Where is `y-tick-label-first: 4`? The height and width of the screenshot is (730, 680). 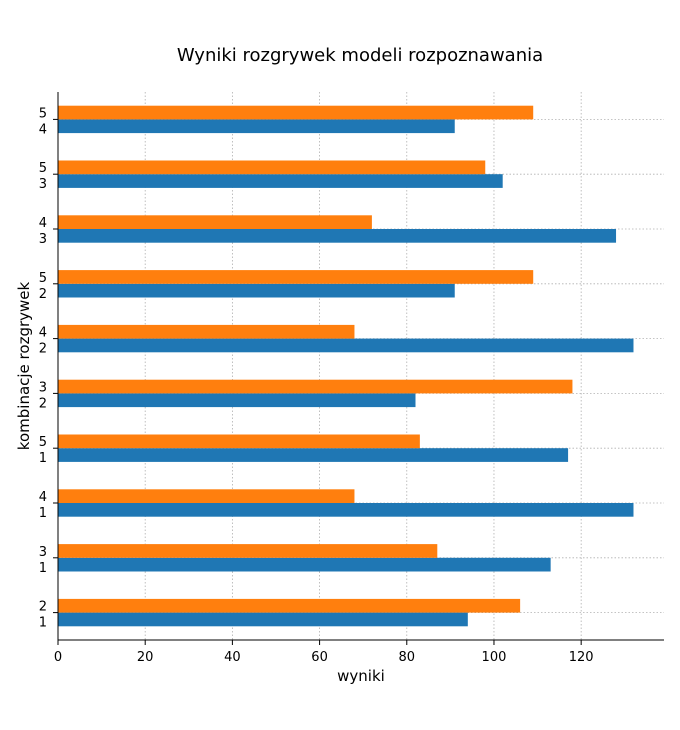
y-tick-label-first: 4 is located at coordinates (43, 129).